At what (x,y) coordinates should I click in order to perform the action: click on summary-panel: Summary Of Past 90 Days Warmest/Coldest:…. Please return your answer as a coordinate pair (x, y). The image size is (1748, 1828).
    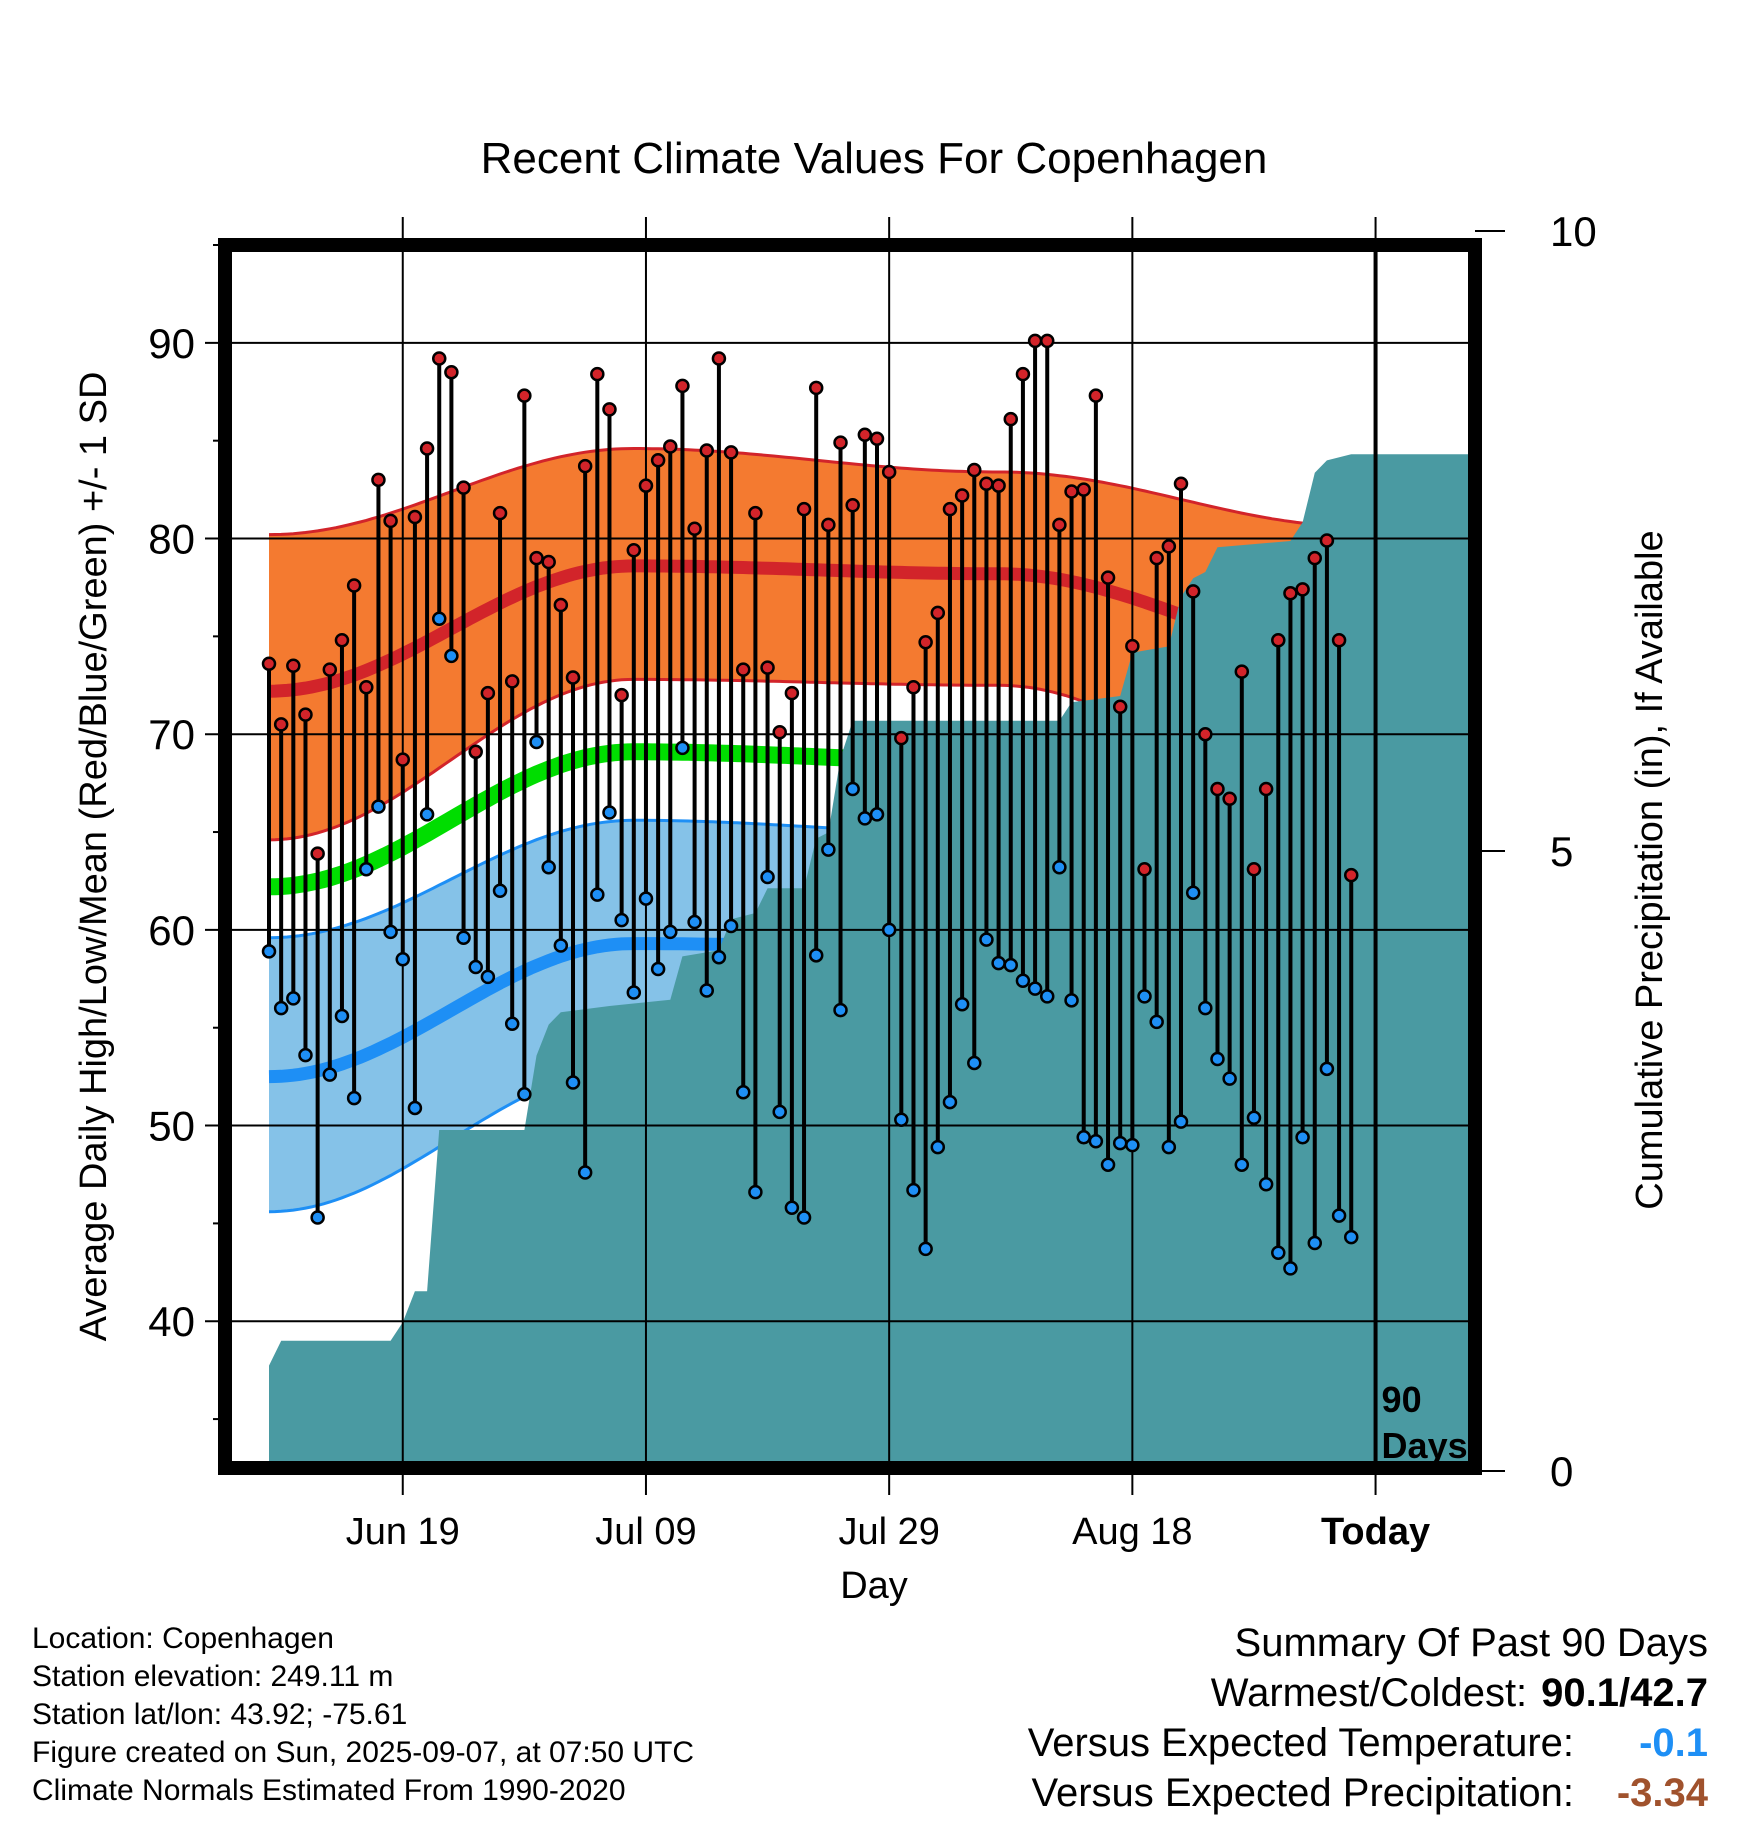
    Looking at the image, I should click on (1368, 1718).